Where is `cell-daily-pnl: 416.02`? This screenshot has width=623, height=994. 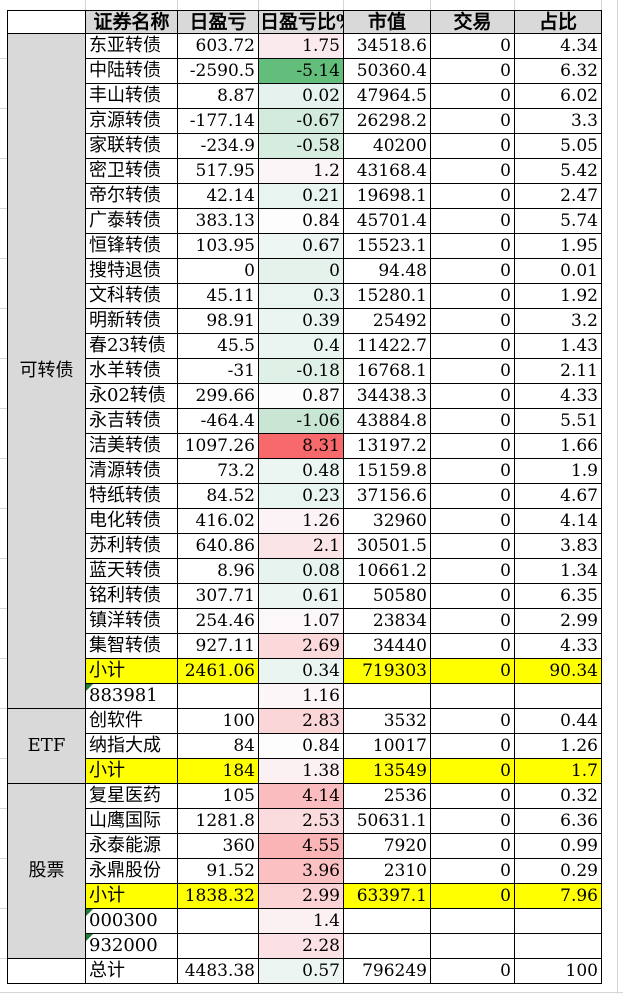 cell-daily-pnl: 416.02 is located at coordinates (218, 521).